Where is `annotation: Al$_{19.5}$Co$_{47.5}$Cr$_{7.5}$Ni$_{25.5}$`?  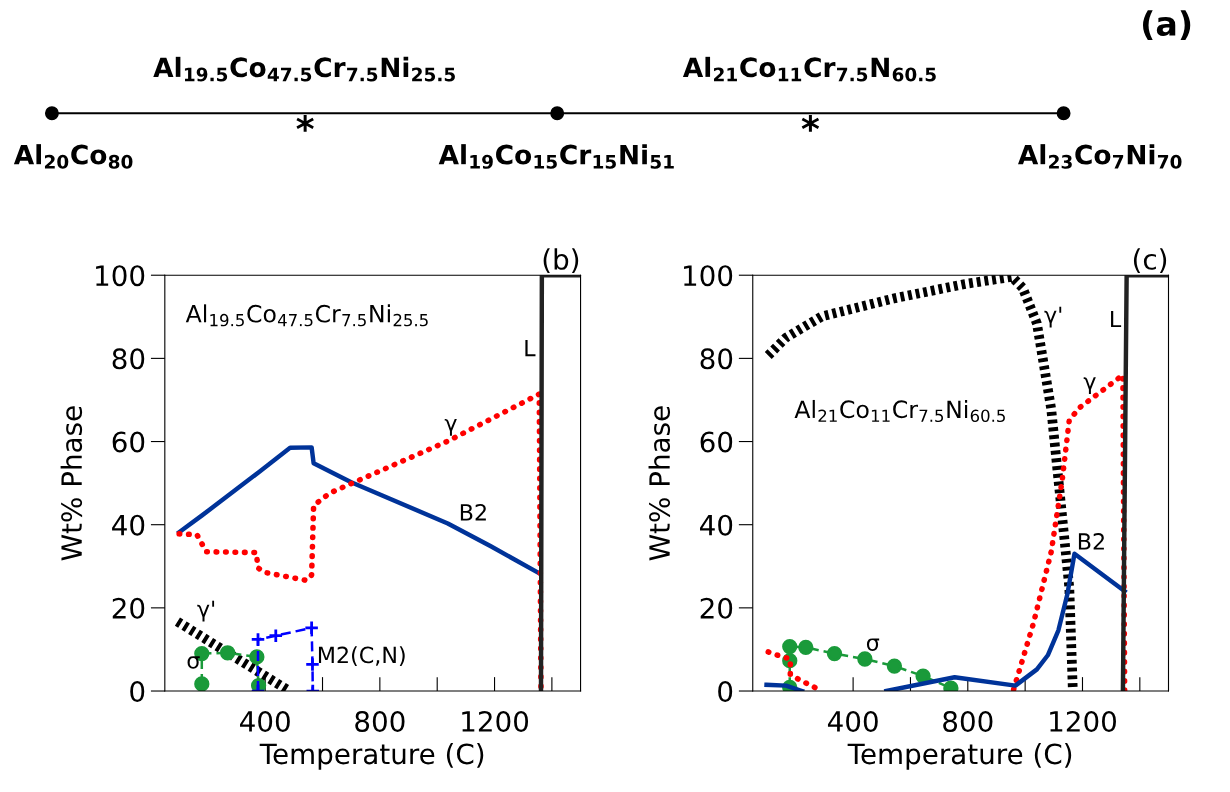
annotation: Al$_{19.5}$Co$_{47.5}$Cr$_{7.5}$Ni$_{25.5}$ is located at coordinates (306, 315).